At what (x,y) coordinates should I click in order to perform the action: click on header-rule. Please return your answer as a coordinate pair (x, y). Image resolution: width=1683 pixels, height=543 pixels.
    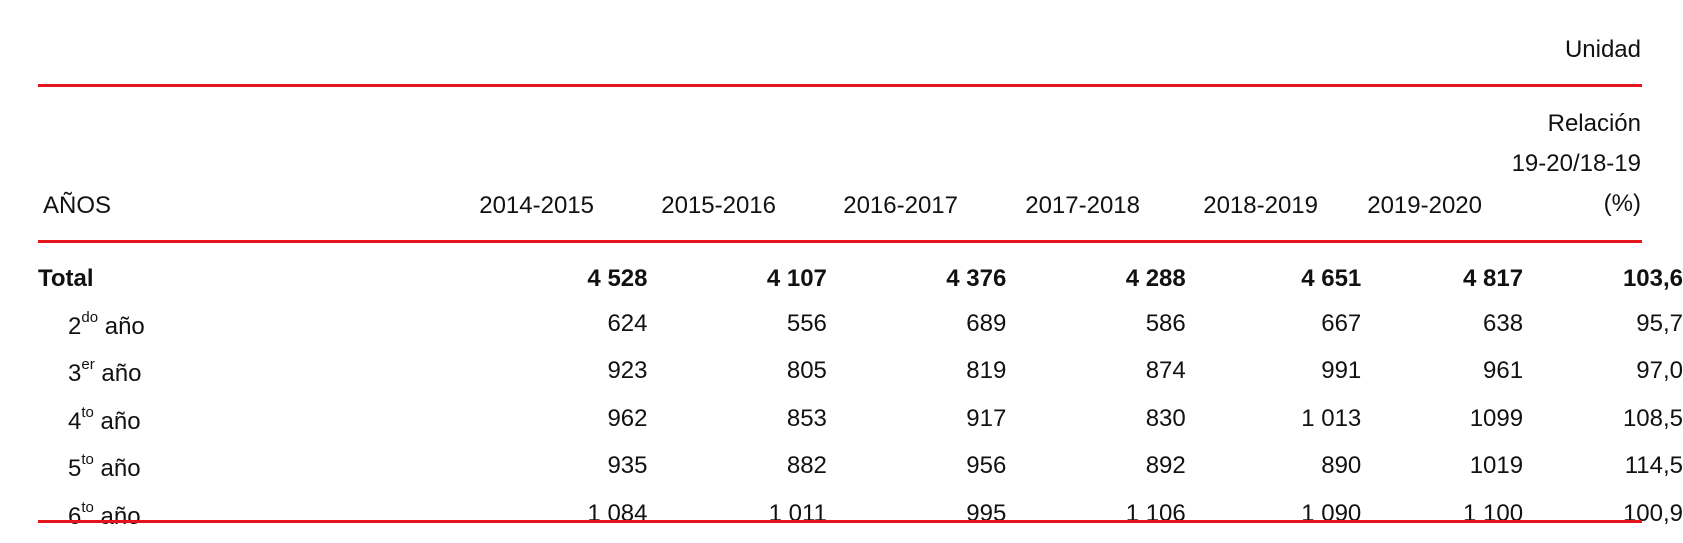
    Looking at the image, I should click on (840, 241).